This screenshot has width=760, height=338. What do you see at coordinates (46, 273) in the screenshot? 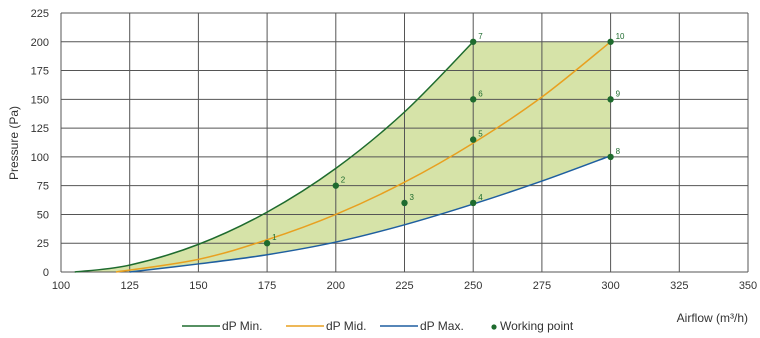
I see `y-tick-label: 0` at bounding box center [46, 273].